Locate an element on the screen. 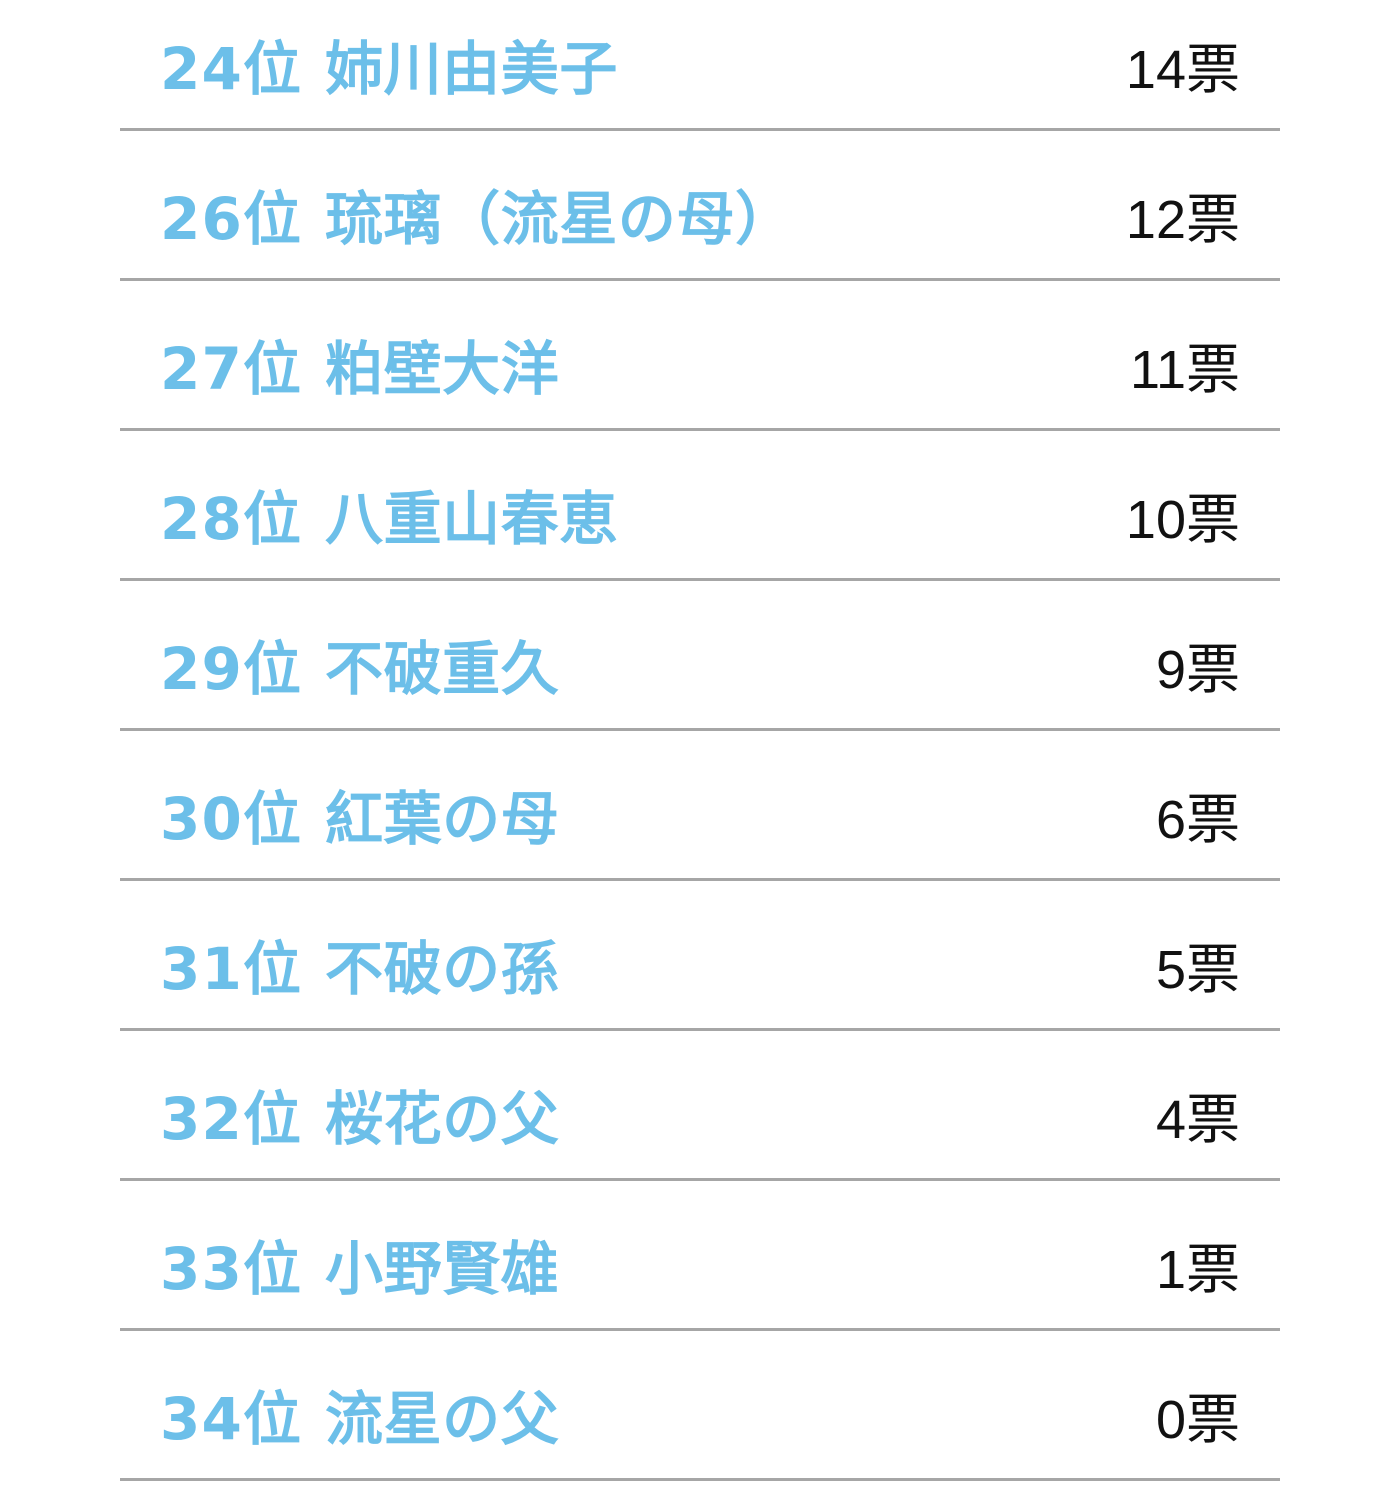 The image size is (1400, 1501). character-name: 桜花の父 is located at coordinates (442, 1119).